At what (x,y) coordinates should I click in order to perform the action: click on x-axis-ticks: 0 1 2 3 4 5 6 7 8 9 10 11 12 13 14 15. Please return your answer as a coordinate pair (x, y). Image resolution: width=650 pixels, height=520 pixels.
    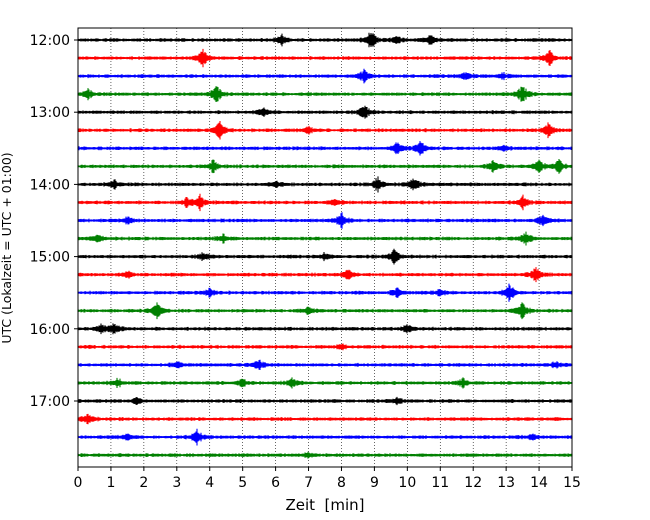
    Looking at the image, I should click on (327, 479).